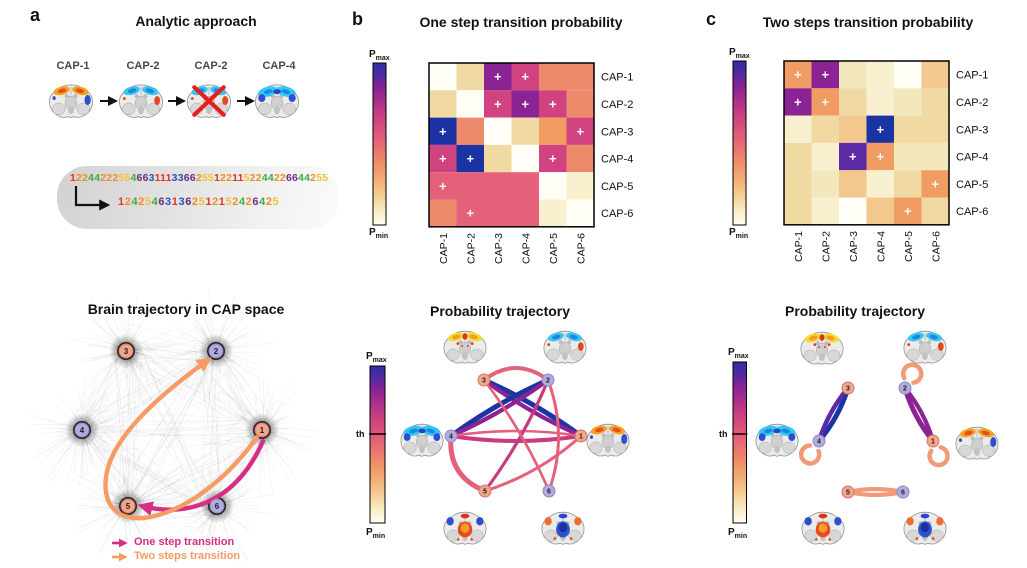  I want to click on brain-image-cap2, so click(565, 347).